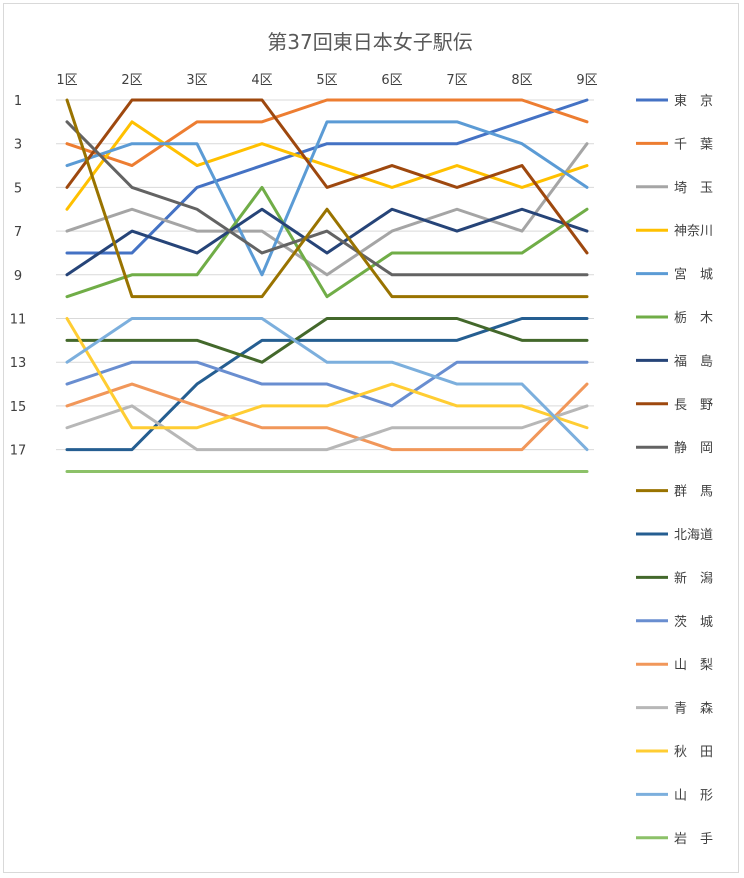 The width and height of the screenshot is (744, 878). I want to click on legend-entry: 岩 手, so click(693, 839).